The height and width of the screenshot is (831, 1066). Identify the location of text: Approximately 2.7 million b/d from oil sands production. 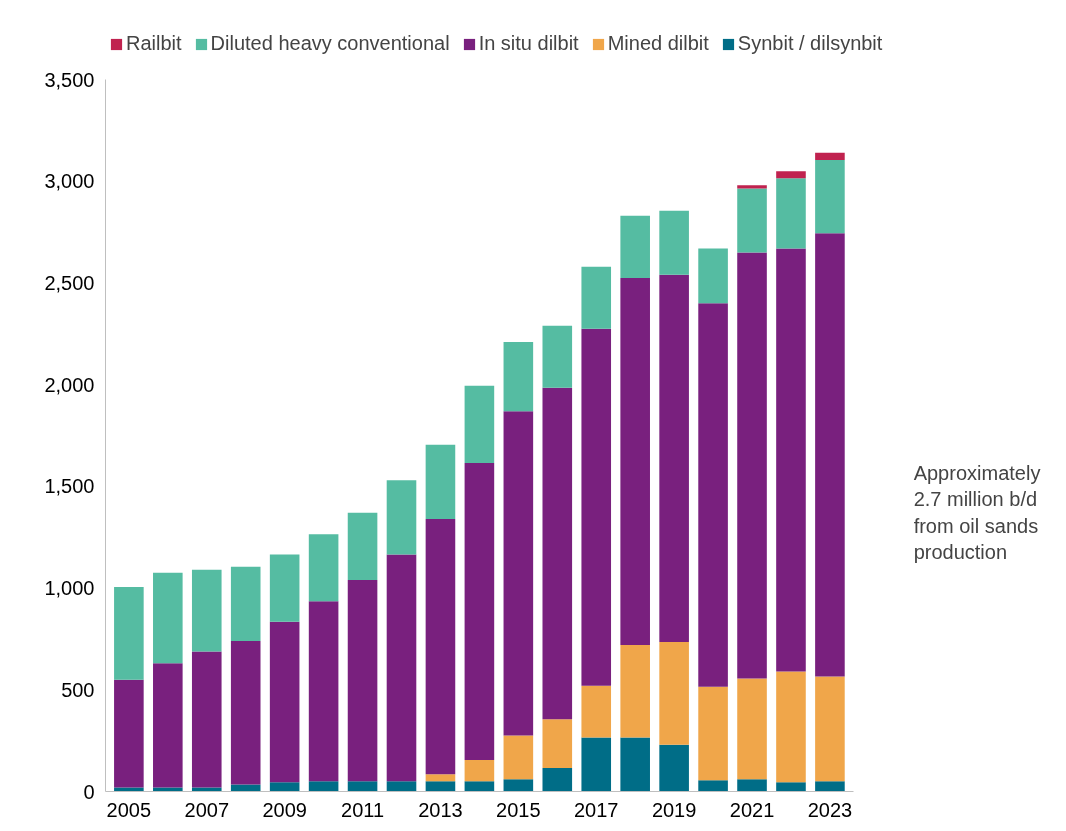
(977, 512).